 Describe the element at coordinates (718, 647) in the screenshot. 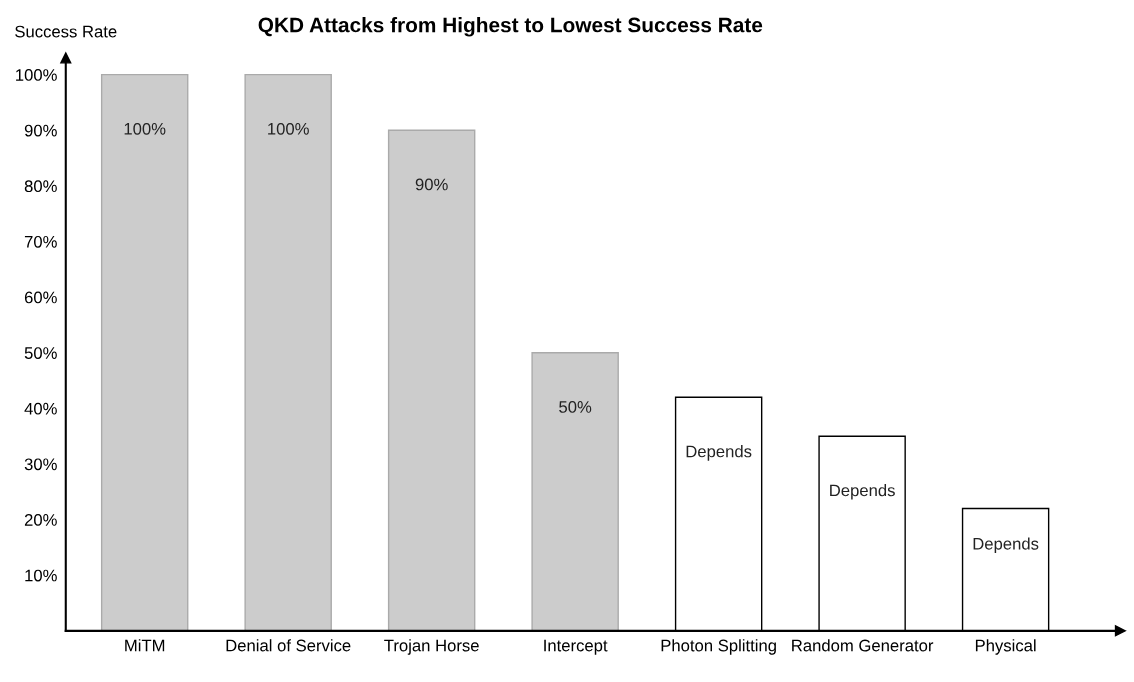

I see `x-tick-label: Photon Splitting` at that location.